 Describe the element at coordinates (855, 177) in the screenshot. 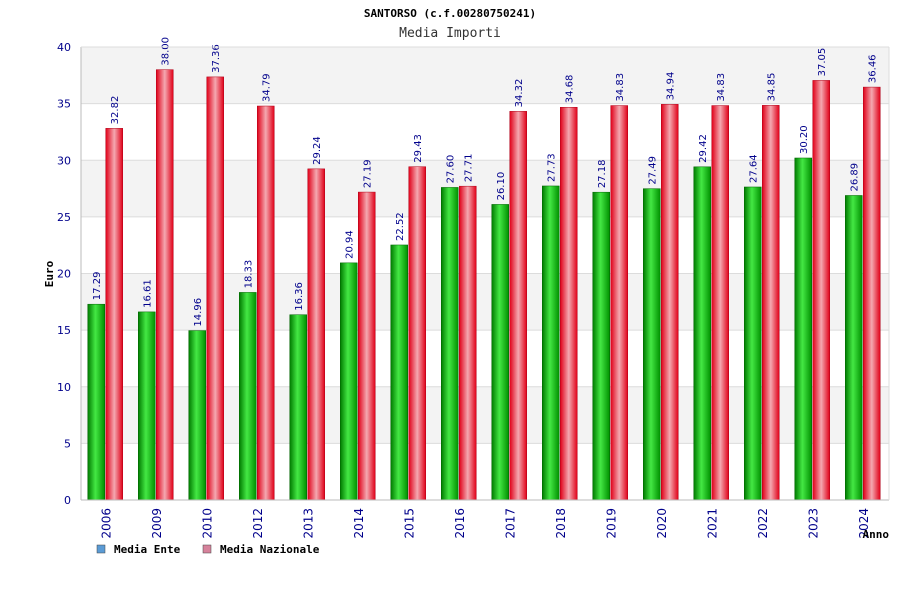

I see `bar-value-label: 26.89` at that location.